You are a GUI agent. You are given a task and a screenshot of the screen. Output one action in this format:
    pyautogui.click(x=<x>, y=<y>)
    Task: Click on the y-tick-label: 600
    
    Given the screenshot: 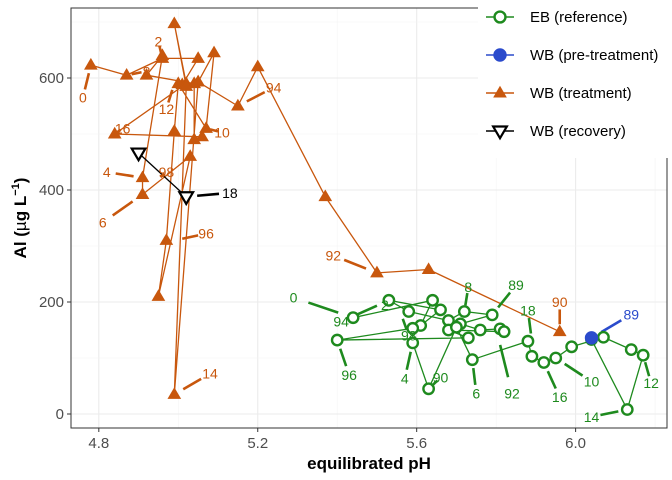 What is the action you would take?
    pyautogui.click(x=51, y=78)
    